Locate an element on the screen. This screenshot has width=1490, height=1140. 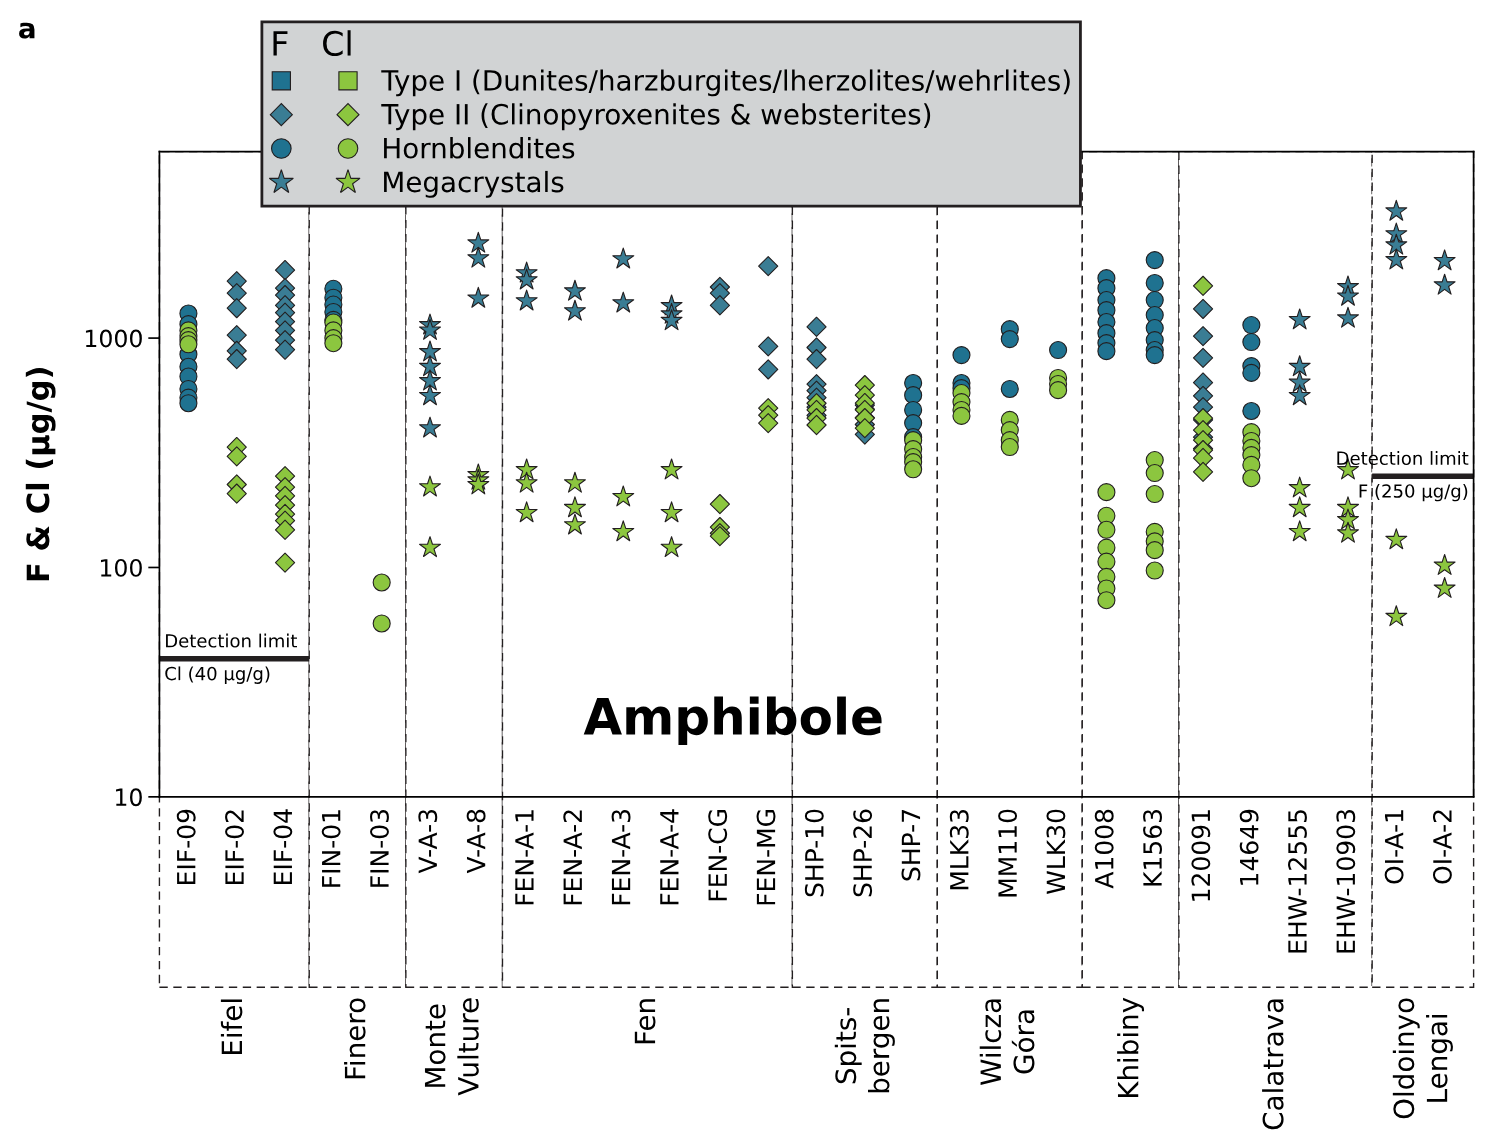
ref-line-label: Detection limit F (250 µg/g) is located at coordinates (1403, 476).